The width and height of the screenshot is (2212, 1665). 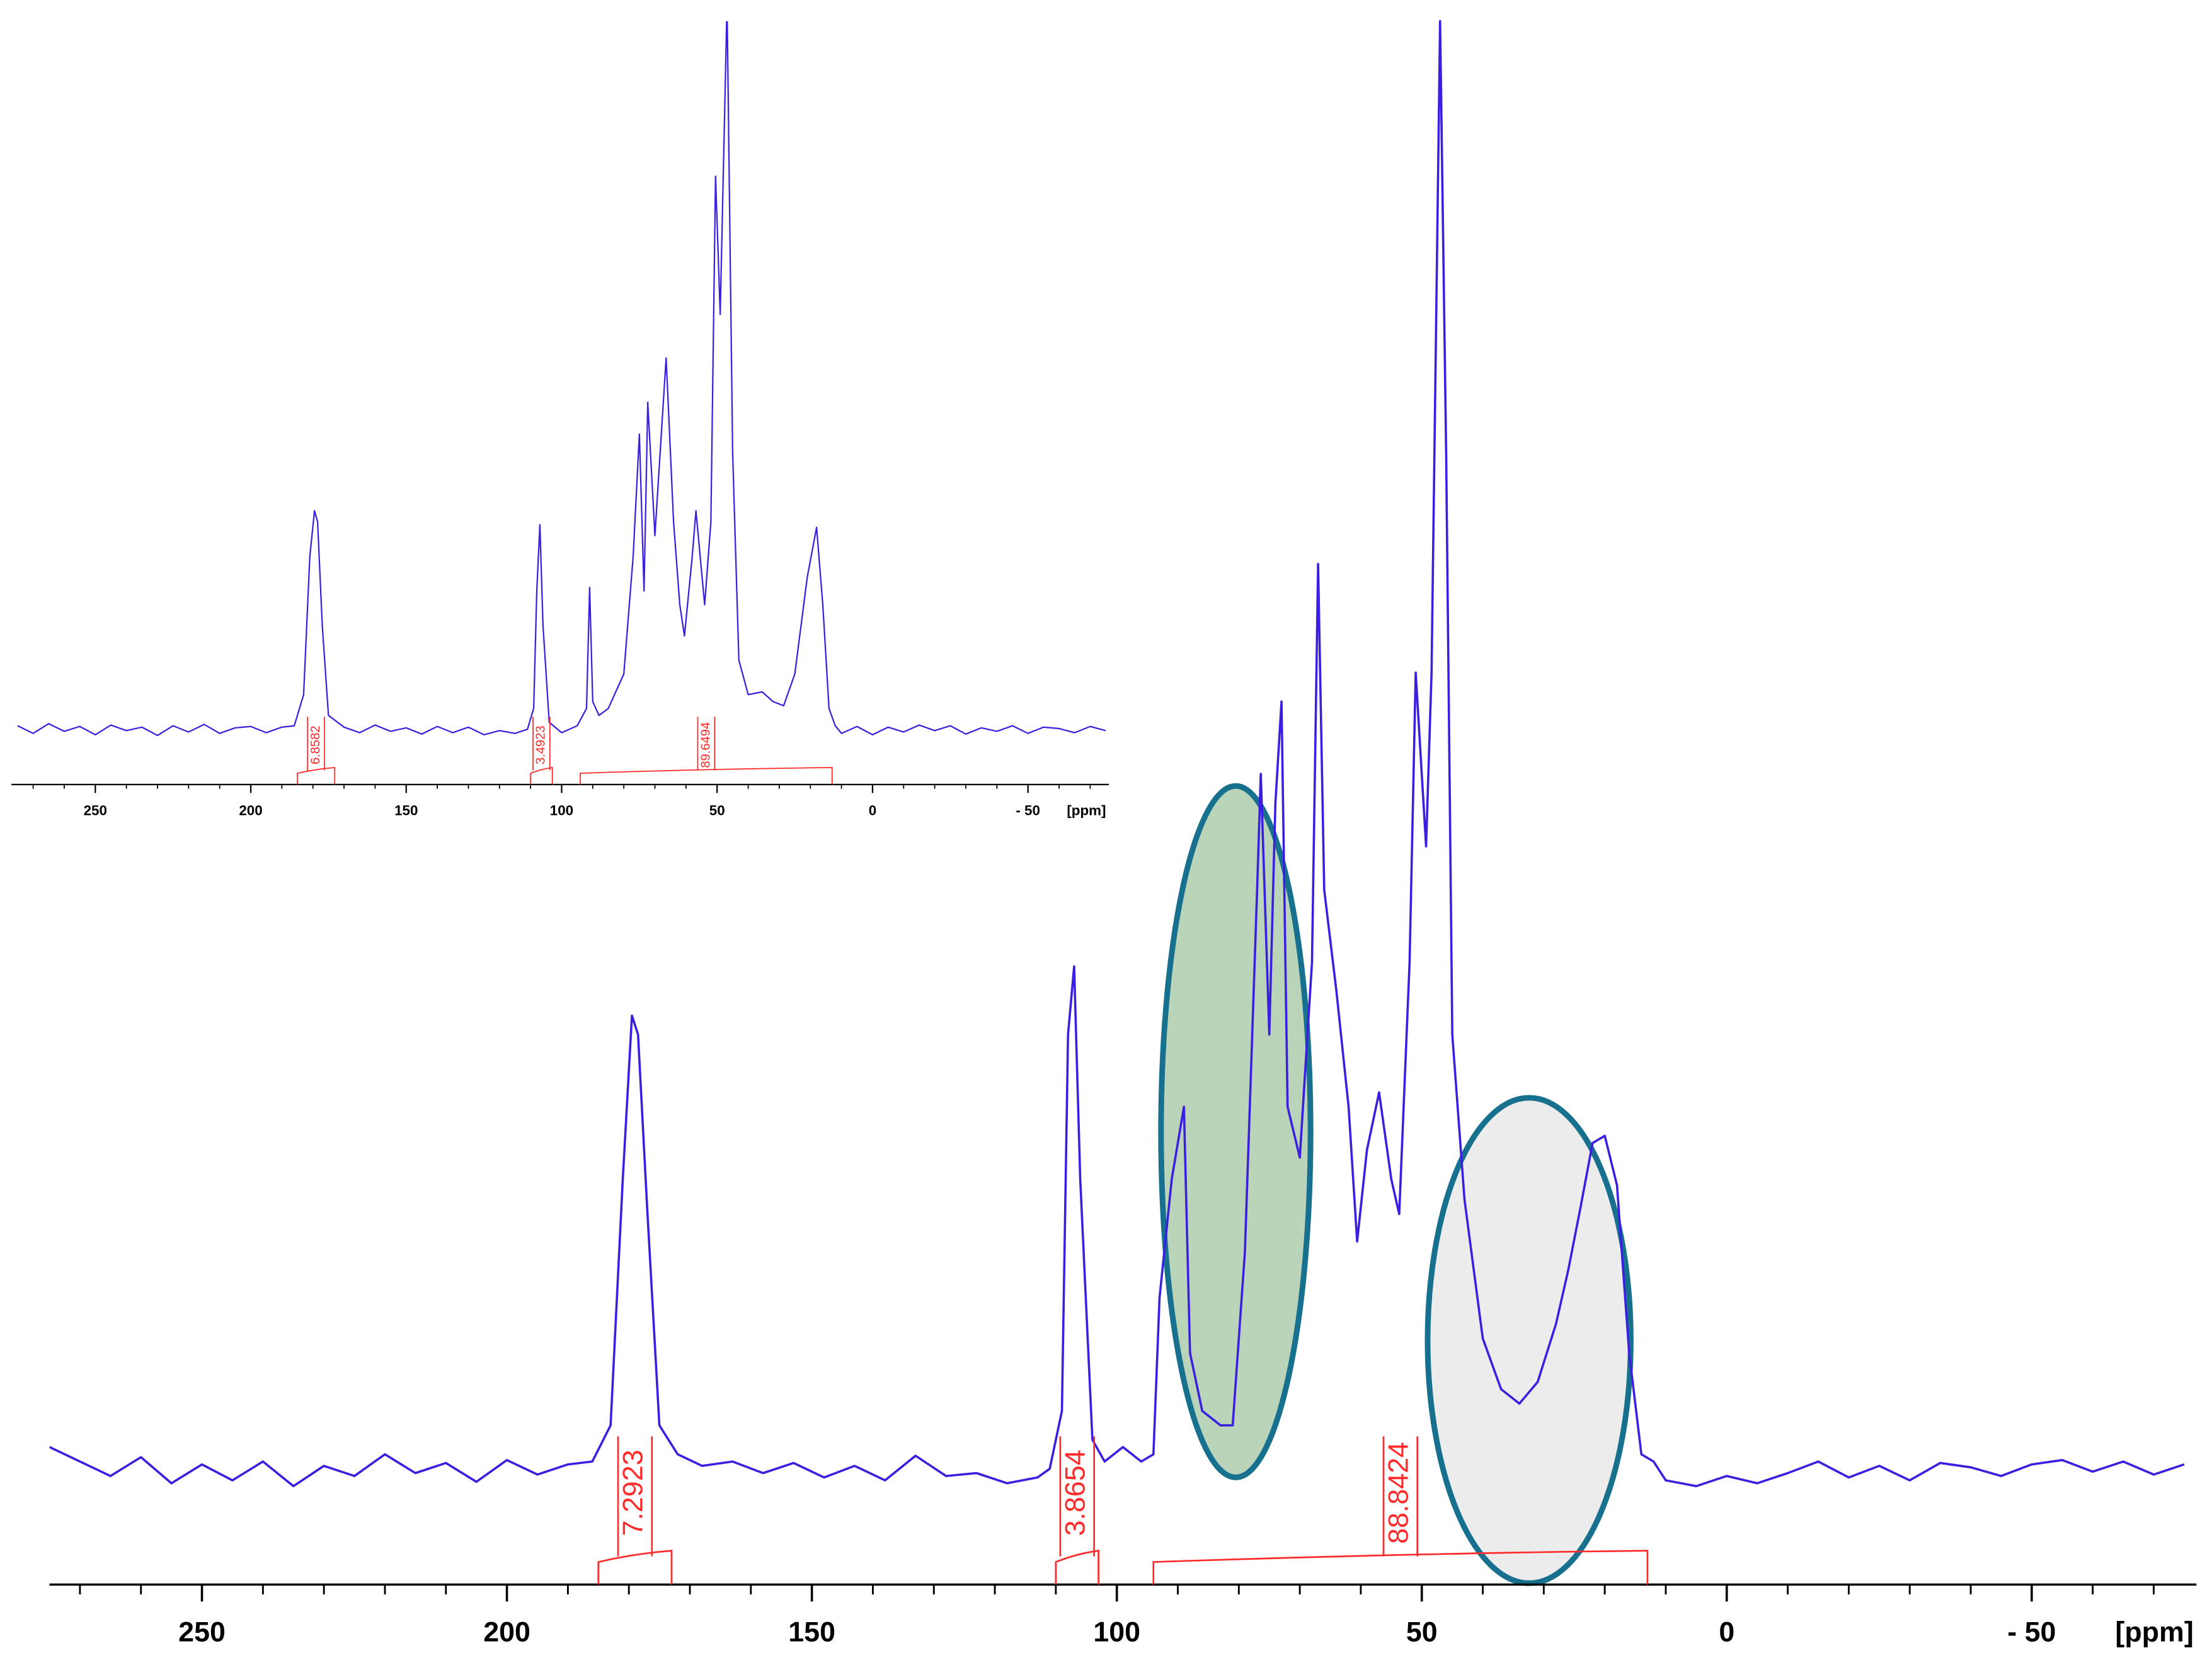 What do you see at coordinates (706, 745) in the screenshot?
I see `integral-label: 89.6494` at bounding box center [706, 745].